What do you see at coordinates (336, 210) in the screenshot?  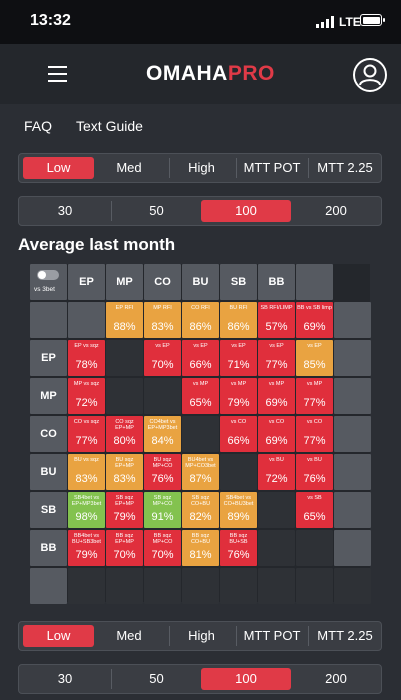 I see `depth-tab-200: 200` at bounding box center [336, 210].